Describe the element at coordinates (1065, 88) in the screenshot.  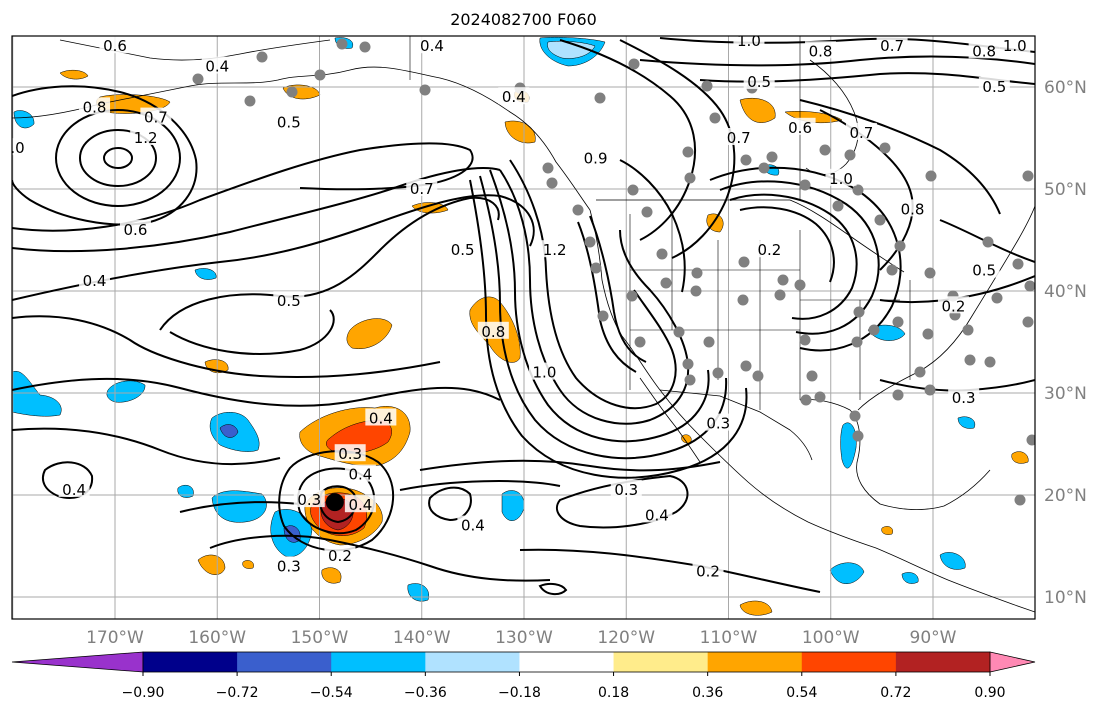
I see `latitude-label: 60°N` at that location.